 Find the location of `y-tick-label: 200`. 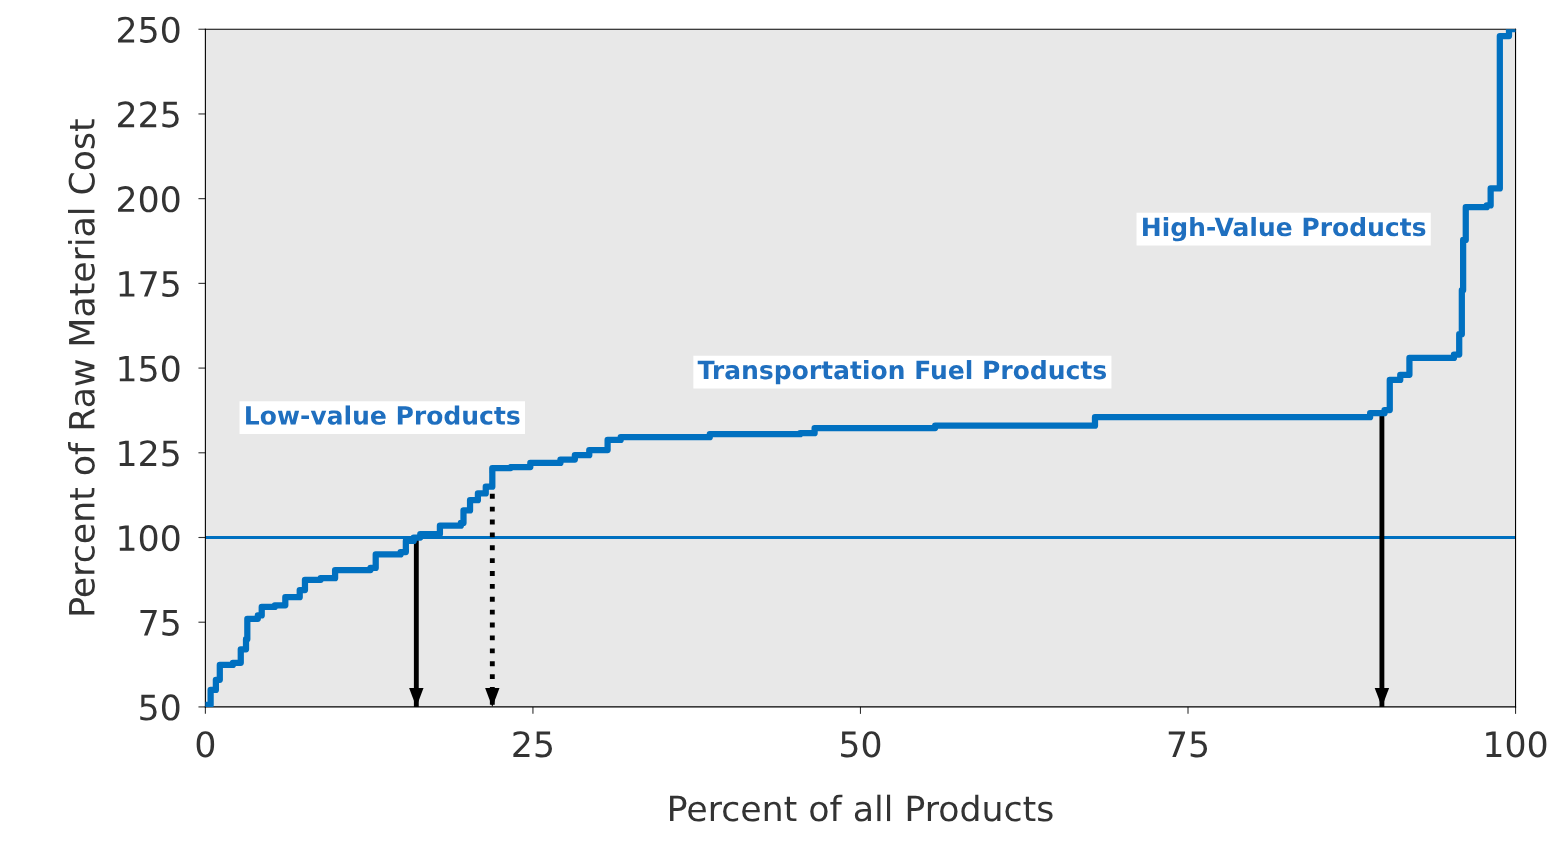

y-tick-label: 200 is located at coordinates (149, 199).